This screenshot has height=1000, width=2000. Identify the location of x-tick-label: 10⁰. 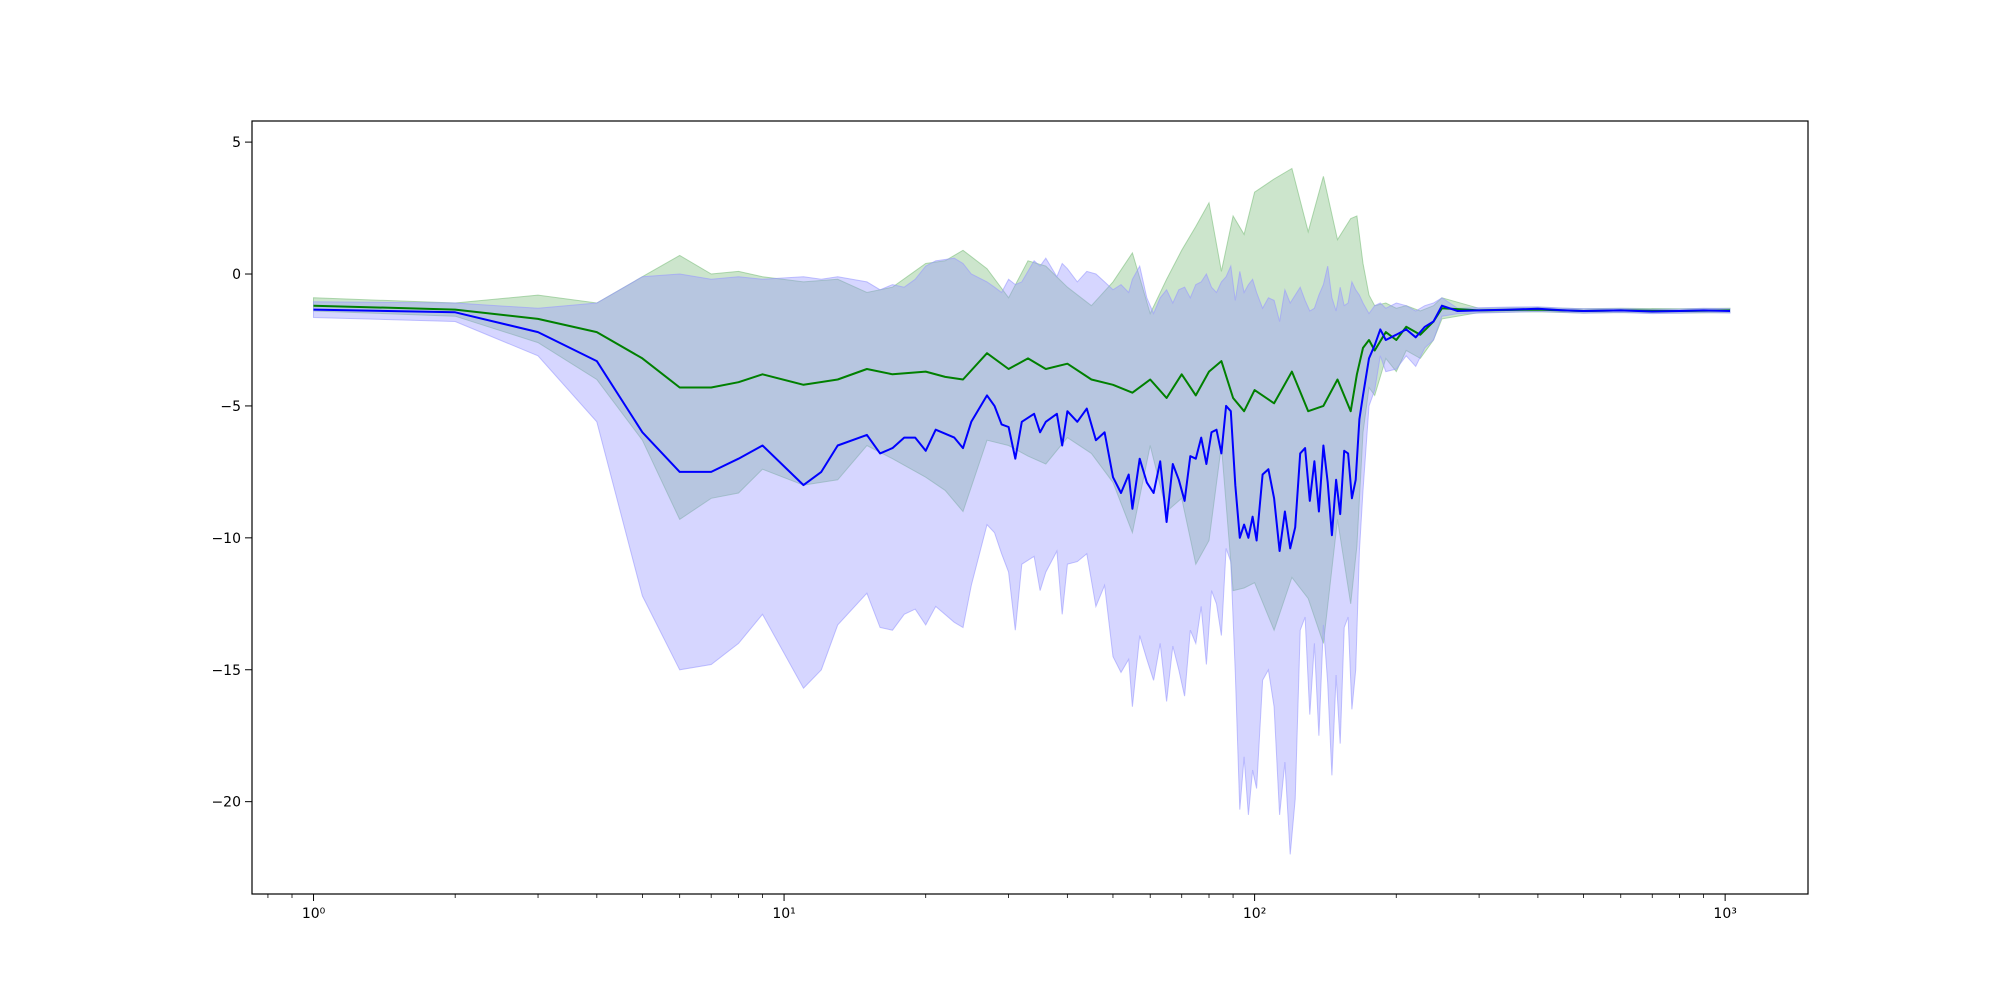
(314, 914).